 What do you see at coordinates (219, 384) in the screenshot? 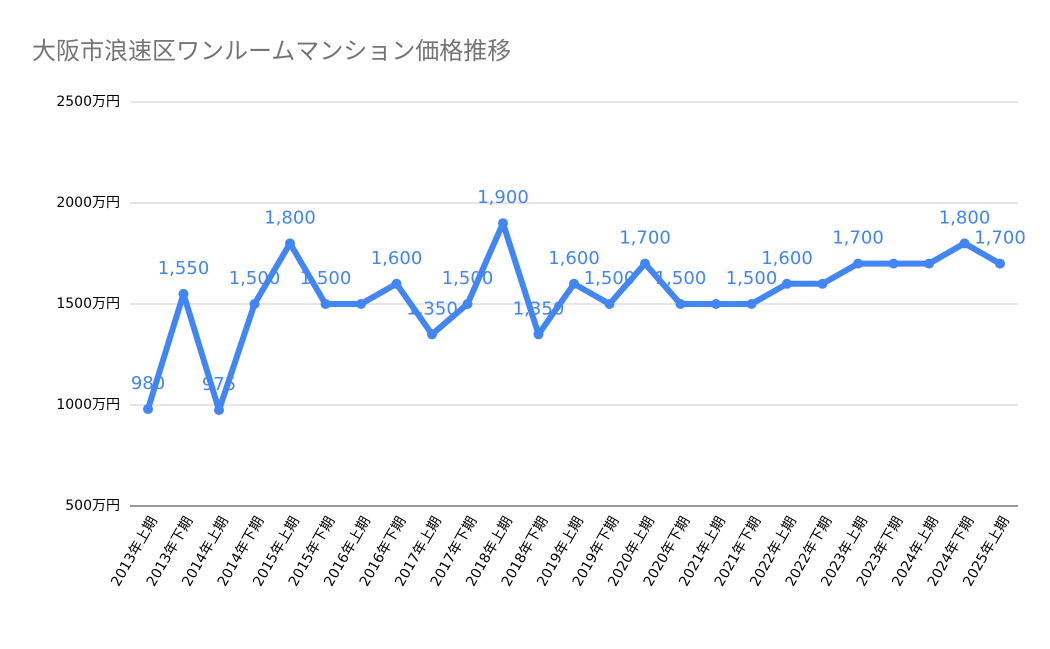
I see `value-label: 975` at bounding box center [219, 384].